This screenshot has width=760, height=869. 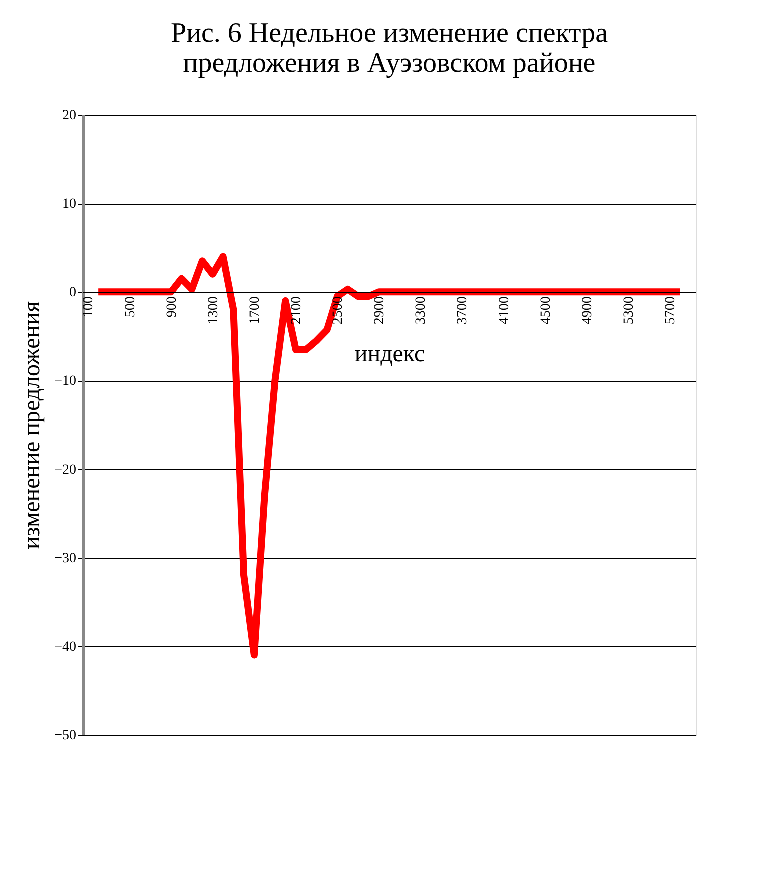 What do you see at coordinates (33, 425) in the screenshot?
I see `y-axis-title: изменение предложения` at bounding box center [33, 425].